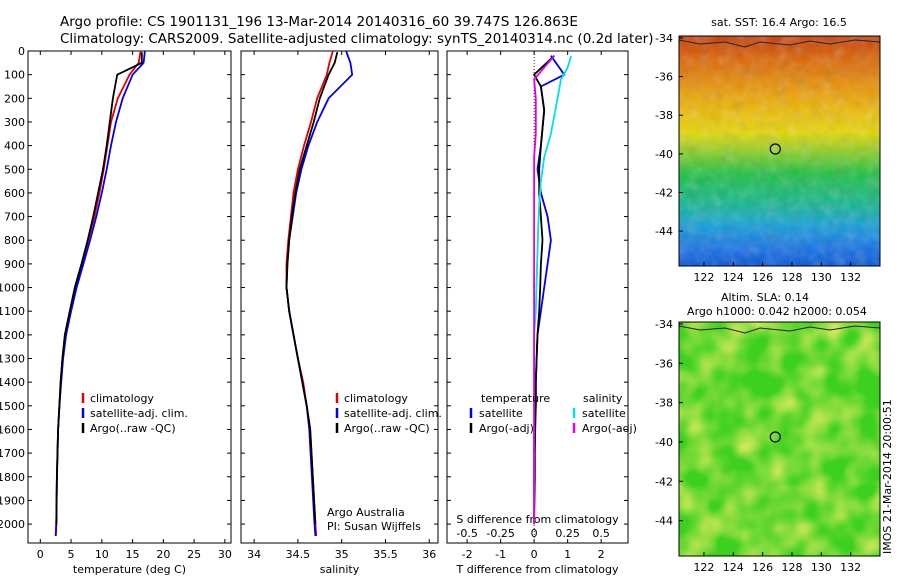 Image resolution: width=900 pixels, height=580 pixels. Describe the element at coordinates (515, 398) in the screenshot. I see `legend-heading: temperature` at that location.